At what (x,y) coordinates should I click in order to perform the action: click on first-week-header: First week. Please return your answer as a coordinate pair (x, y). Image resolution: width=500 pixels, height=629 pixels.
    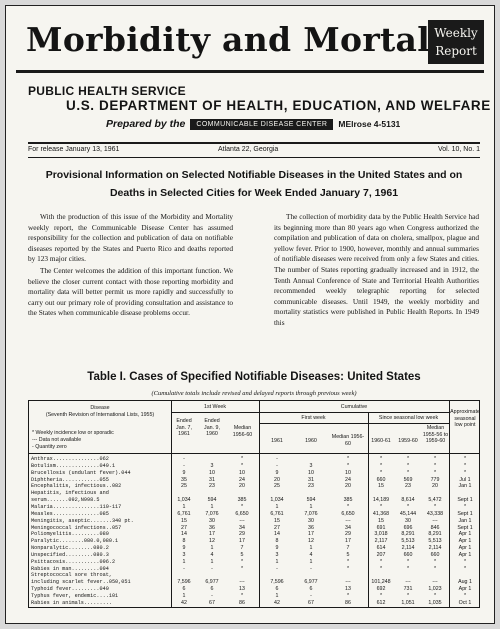
    Looking at the image, I should click on (313, 418).